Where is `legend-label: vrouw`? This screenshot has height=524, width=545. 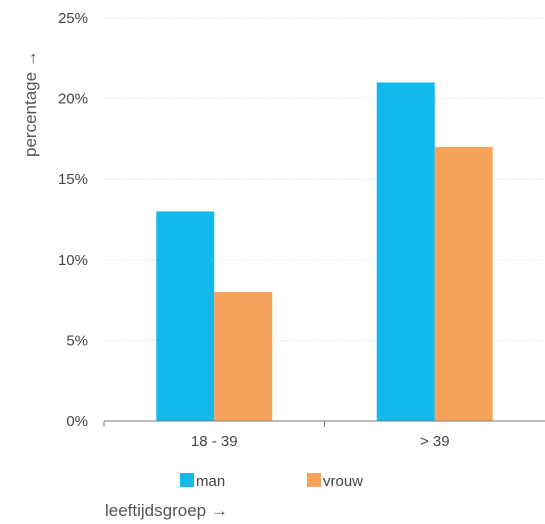 legend-label: vrouw is located at coordinates (343, 481).